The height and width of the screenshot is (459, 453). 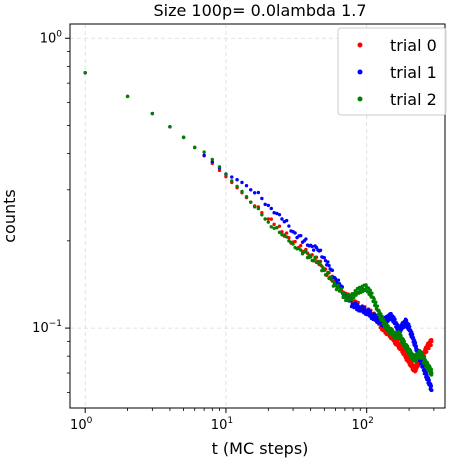 I want to click on x-tick-exponent: 1, so click(x=230, y=421).